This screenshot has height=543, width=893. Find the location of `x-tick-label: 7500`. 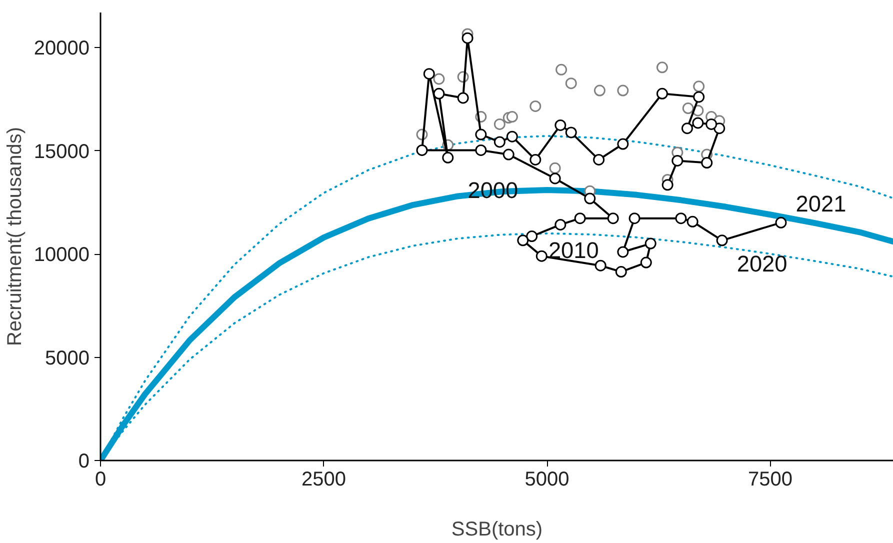

x-tick-label: 7500 is located at coordinates (770, 479).